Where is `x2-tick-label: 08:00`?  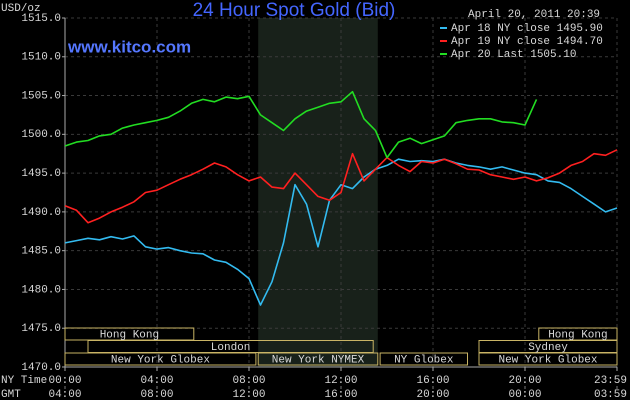
x2-tick-label: 08:00 is located at coordinates (156, 394).